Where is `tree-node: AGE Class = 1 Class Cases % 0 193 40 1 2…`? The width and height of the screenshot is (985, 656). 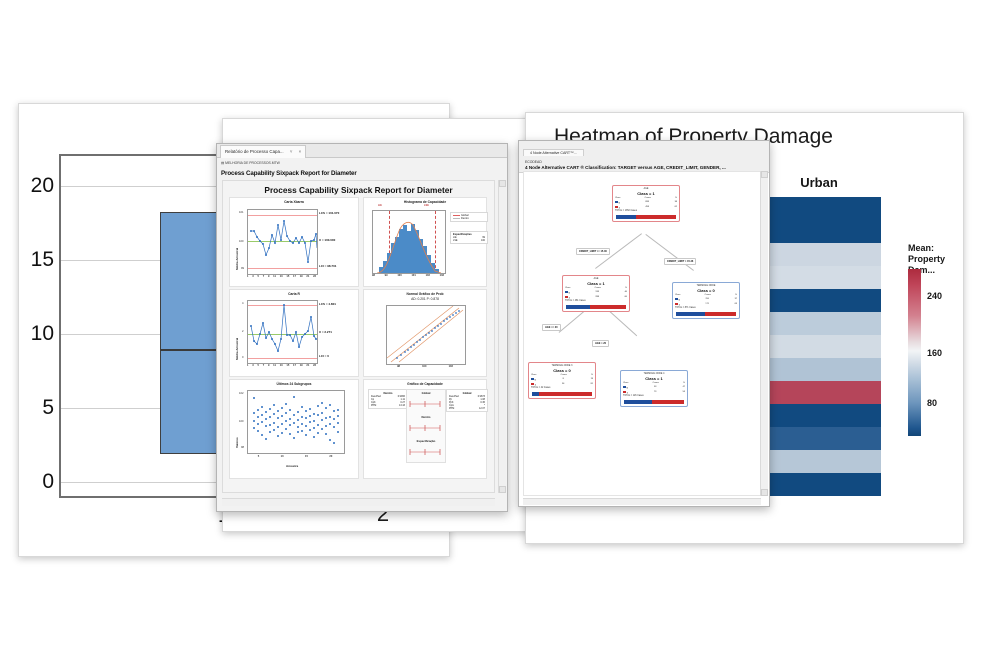 tree-node: AGE Class = 1 Class Cases % 0 193 40 1 2… is located at coordinates (596, 294).